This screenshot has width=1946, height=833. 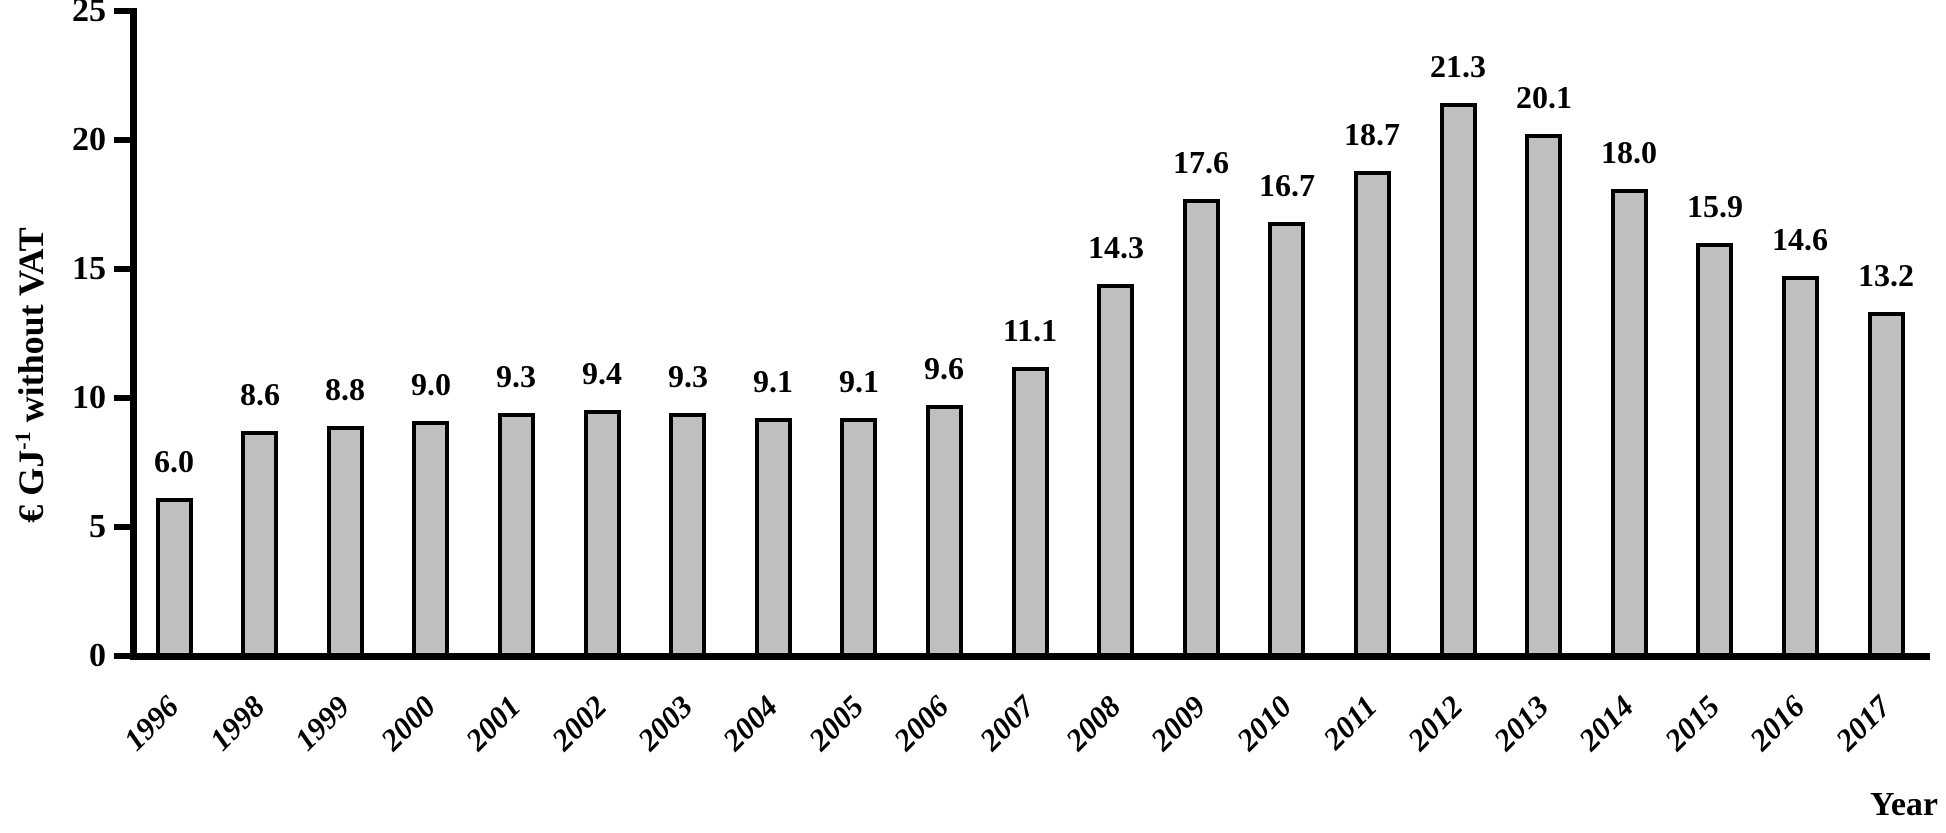 What do you see at coordinates (1030, 330) in the screenshot?
I see `bar-value-label: 11.1` at bounding box center [1030, 330].